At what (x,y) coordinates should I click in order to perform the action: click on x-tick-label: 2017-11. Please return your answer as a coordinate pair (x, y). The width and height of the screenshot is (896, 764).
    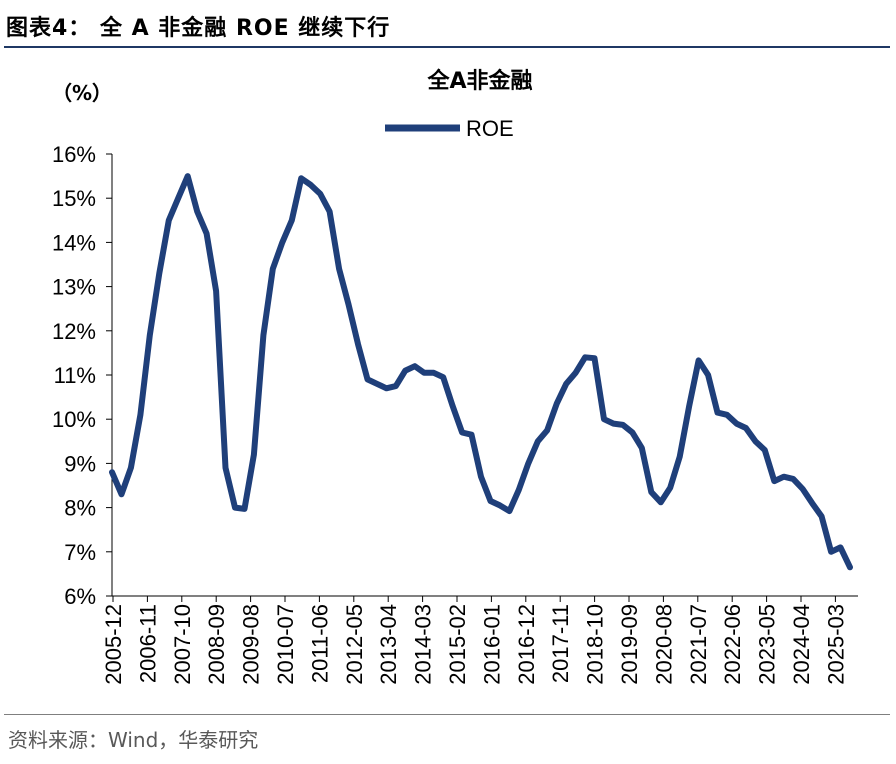
    Looking at the image, I should click on (560, 643).